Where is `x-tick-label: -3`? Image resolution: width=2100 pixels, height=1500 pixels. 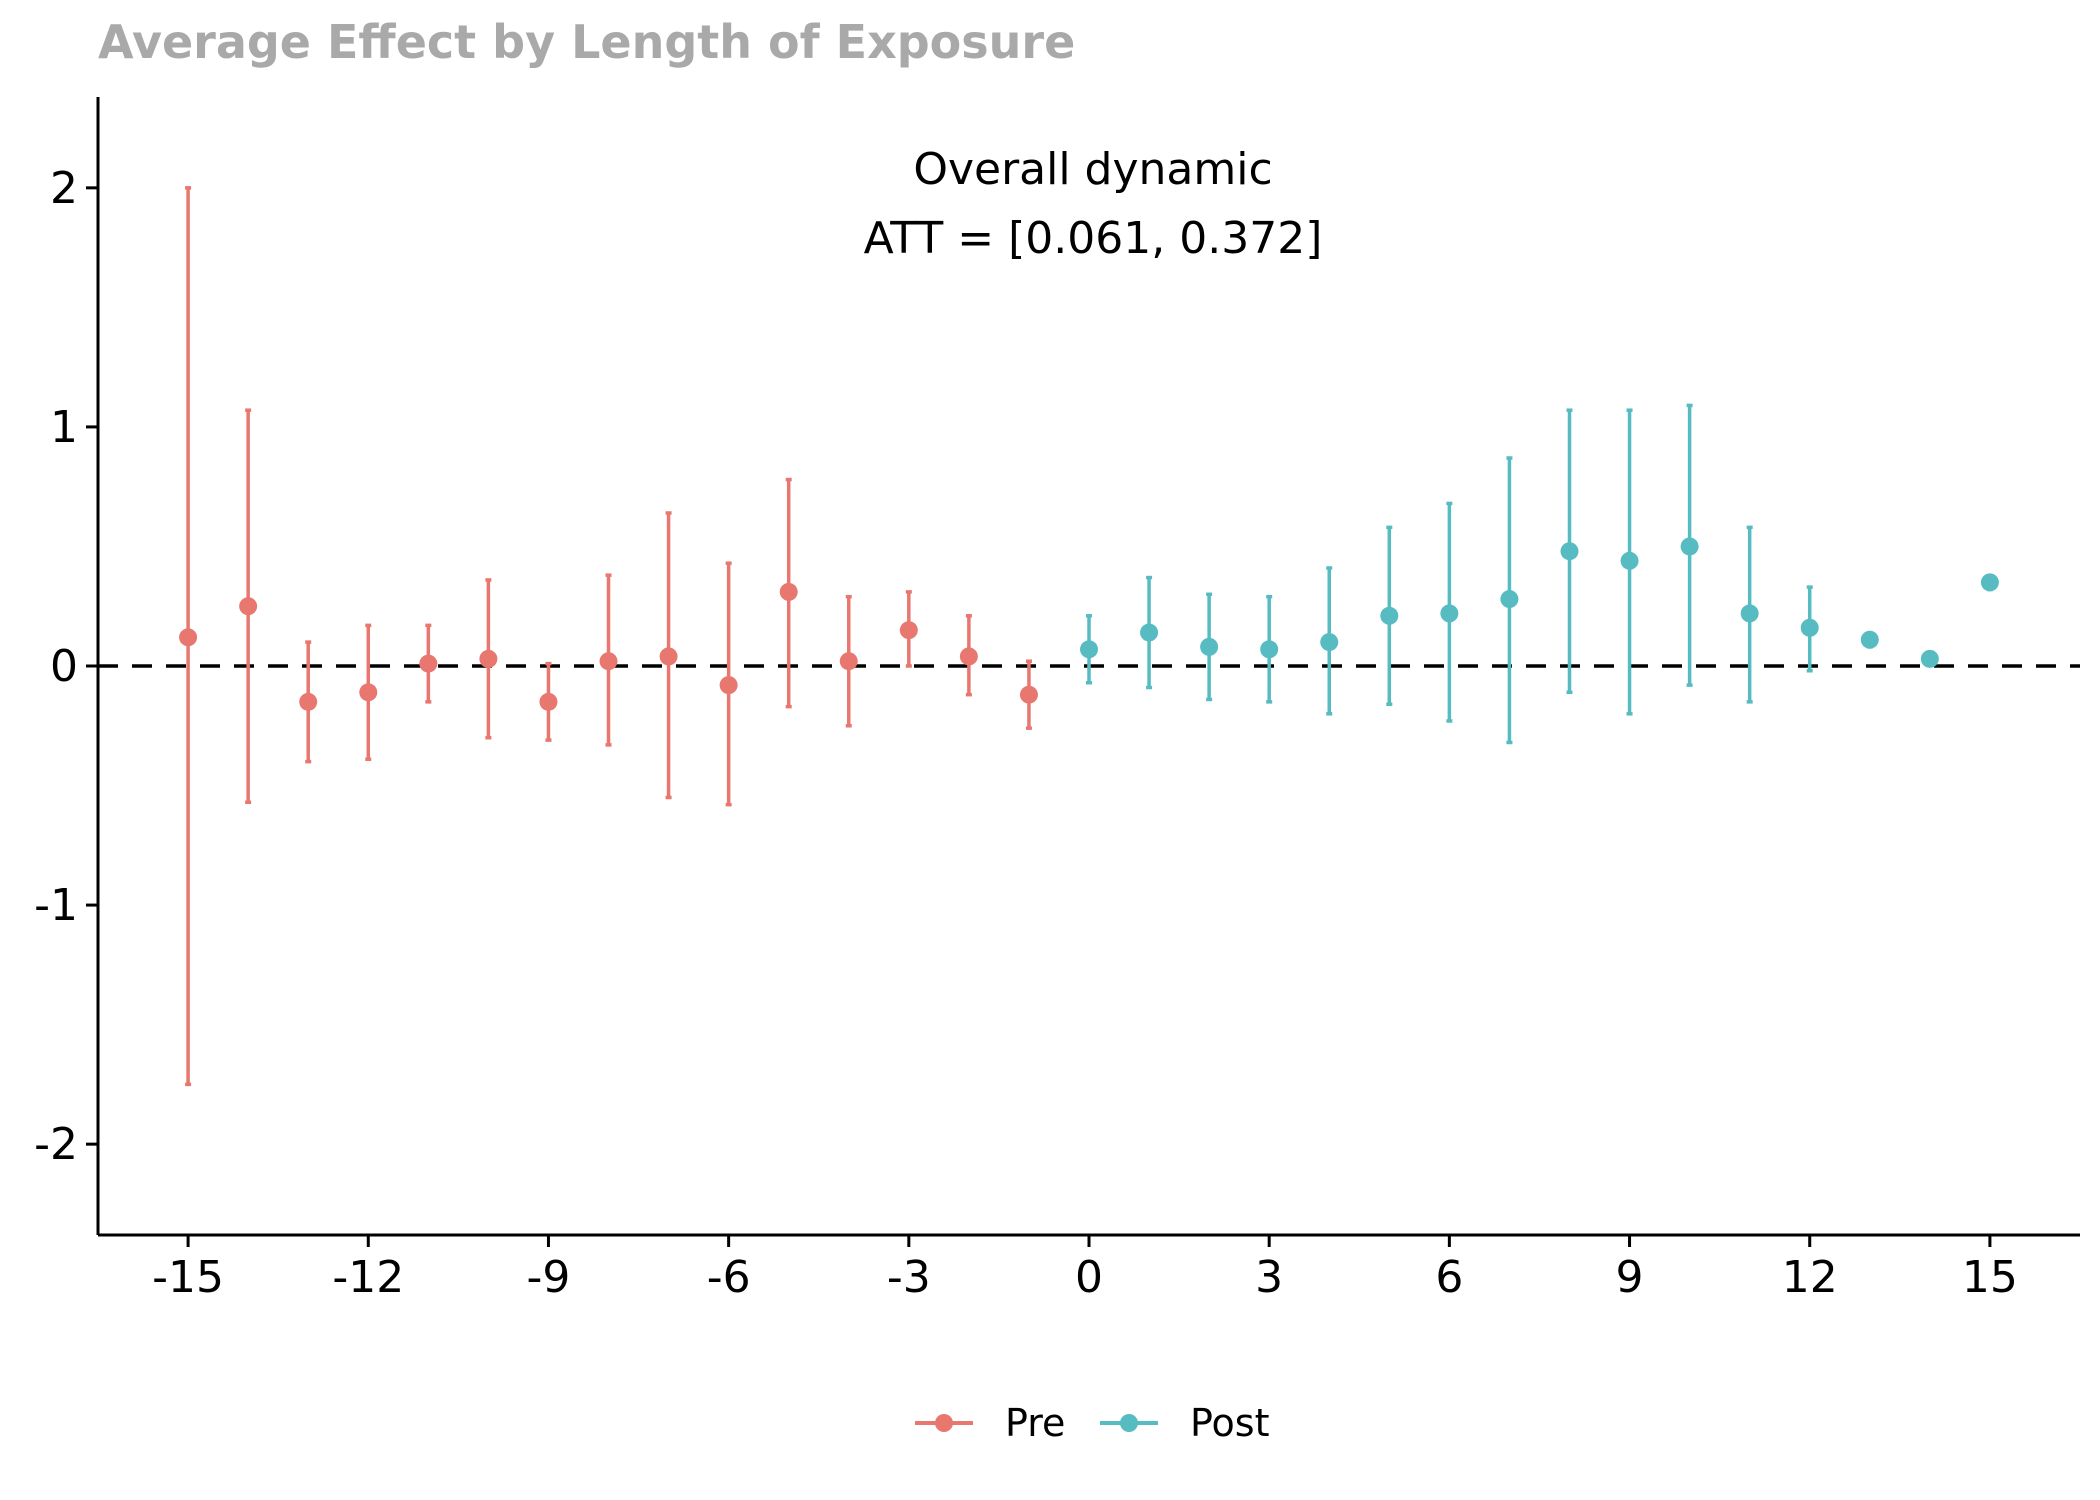
x-tick-label: -3 is located at coordinates (909, 1277).